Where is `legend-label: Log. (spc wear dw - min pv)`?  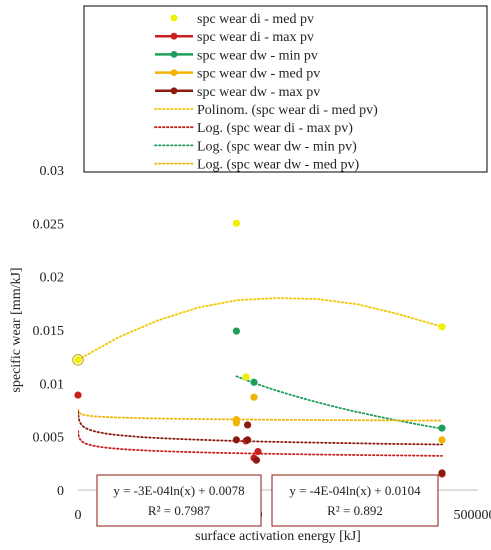
legend-label: Log. (spc wear dw - min pv) is located at coordinates (277, 146).